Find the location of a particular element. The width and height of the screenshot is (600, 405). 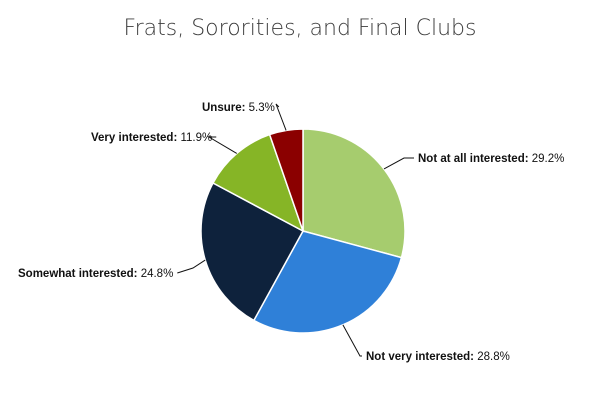

leader-line-somewhat-interested is located at coordinates (191, 266).